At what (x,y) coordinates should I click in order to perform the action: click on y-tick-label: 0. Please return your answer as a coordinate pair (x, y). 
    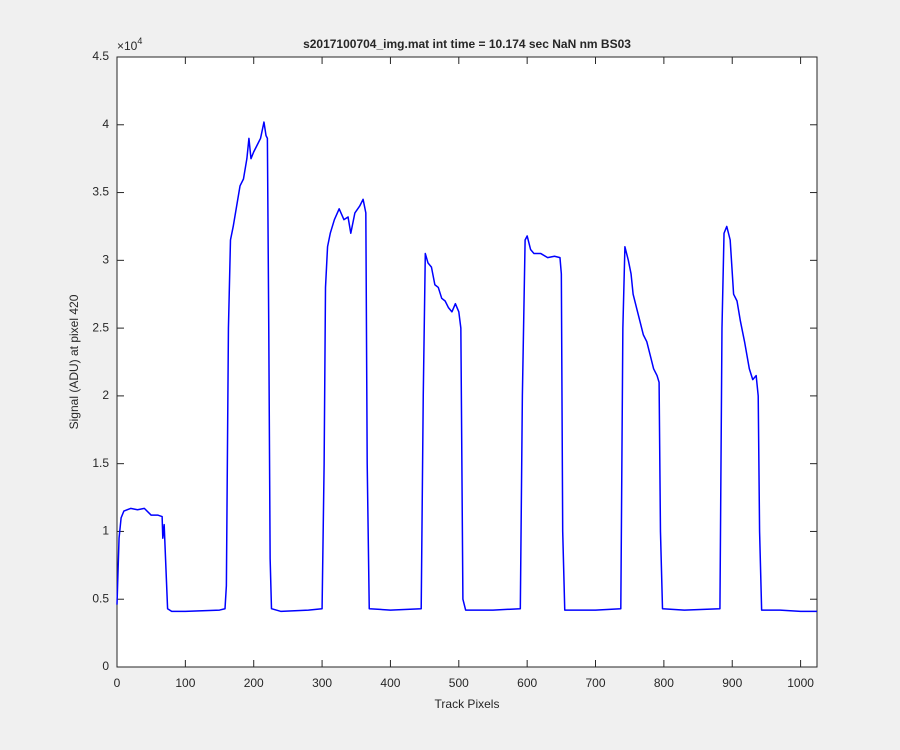
    Looking at the image, I should click on (105, 666).